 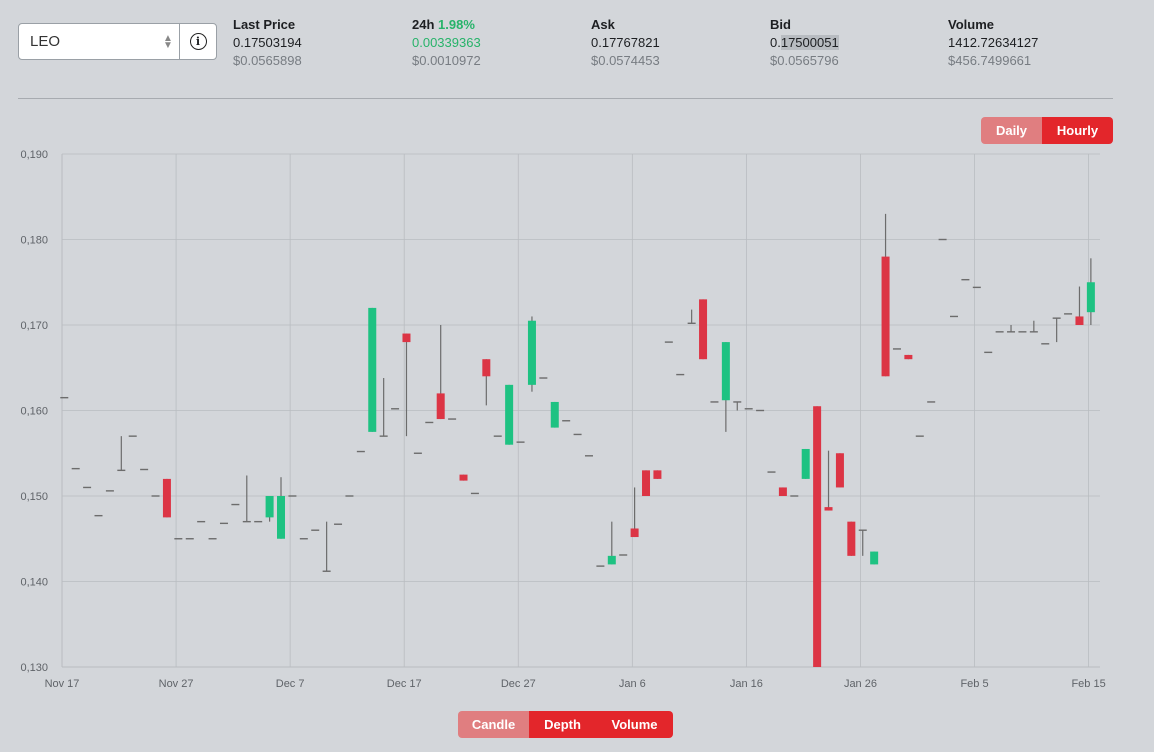 I want to click on depth-button: Depth, so click(x=562, y=724).